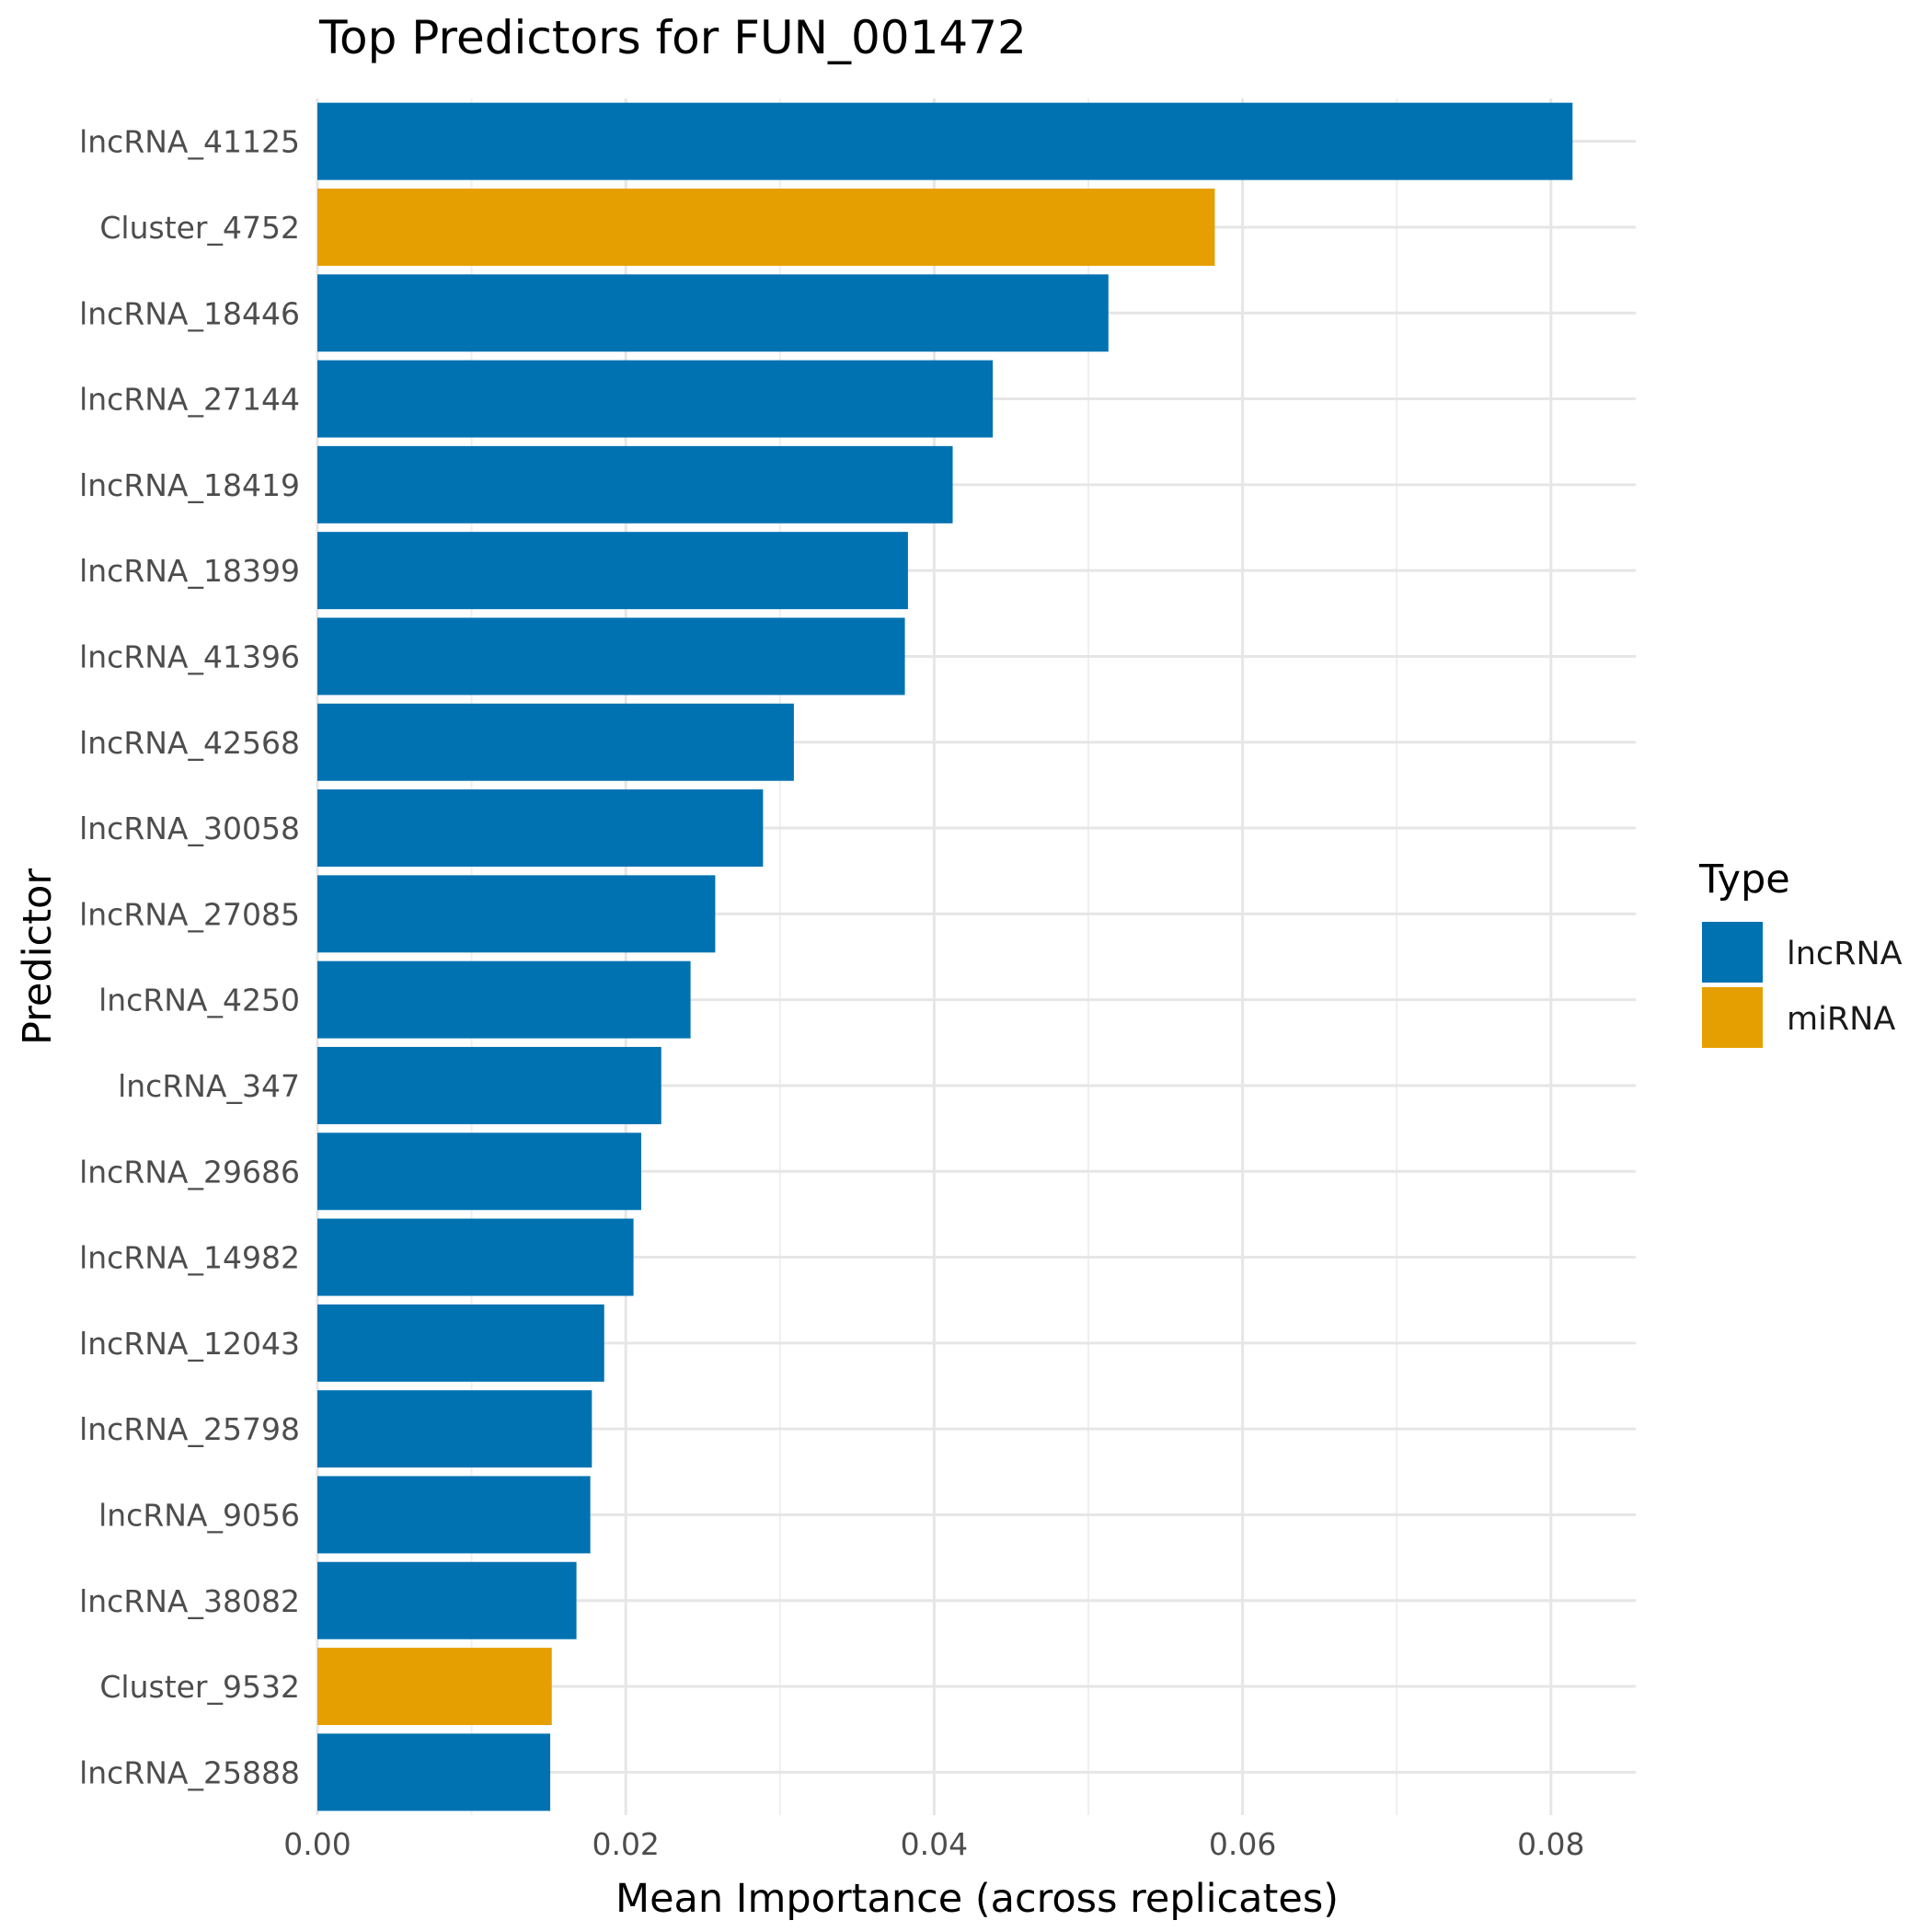  Describe the element at coordinates (209, 1086) in the screenshot. I see `y-tick-label: lncRNA_347` at that location.